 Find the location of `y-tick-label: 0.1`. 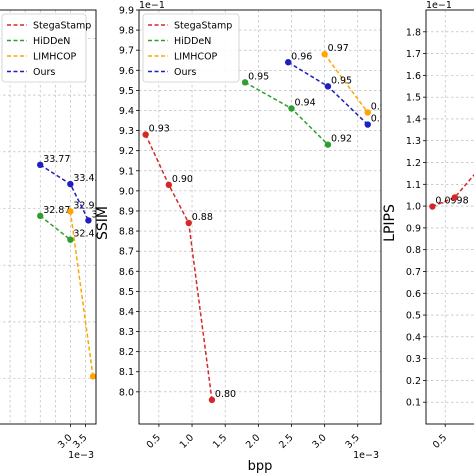

y-tick-label: 0.1 is located at coordinates (413, 403).